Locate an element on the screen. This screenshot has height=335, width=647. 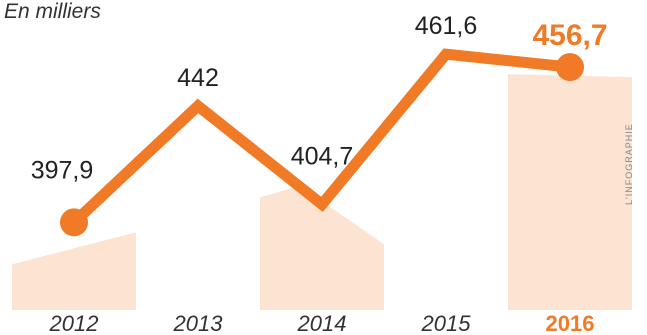
data-point-2012 is located at coordinates (74, 222).